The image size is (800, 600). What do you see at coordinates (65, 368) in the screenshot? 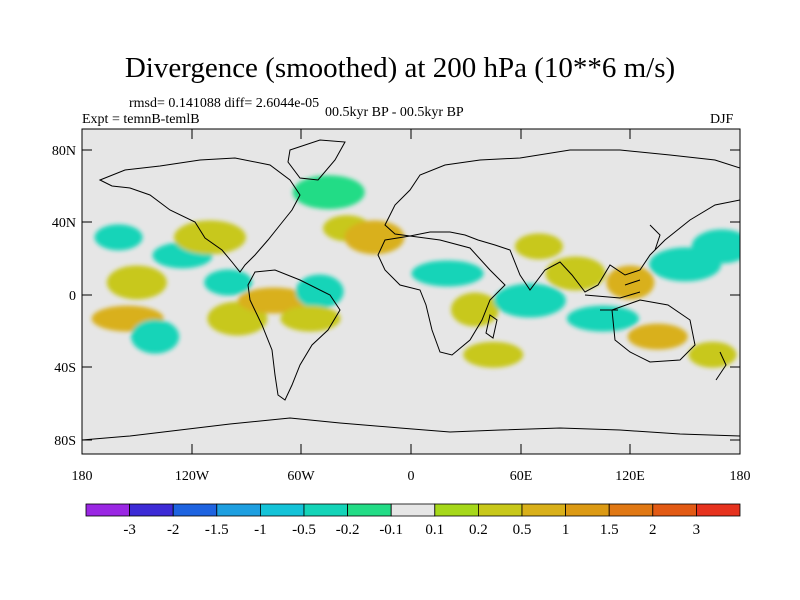
I see `lat-label-40s: 40S` at bounding box center [65, 368].